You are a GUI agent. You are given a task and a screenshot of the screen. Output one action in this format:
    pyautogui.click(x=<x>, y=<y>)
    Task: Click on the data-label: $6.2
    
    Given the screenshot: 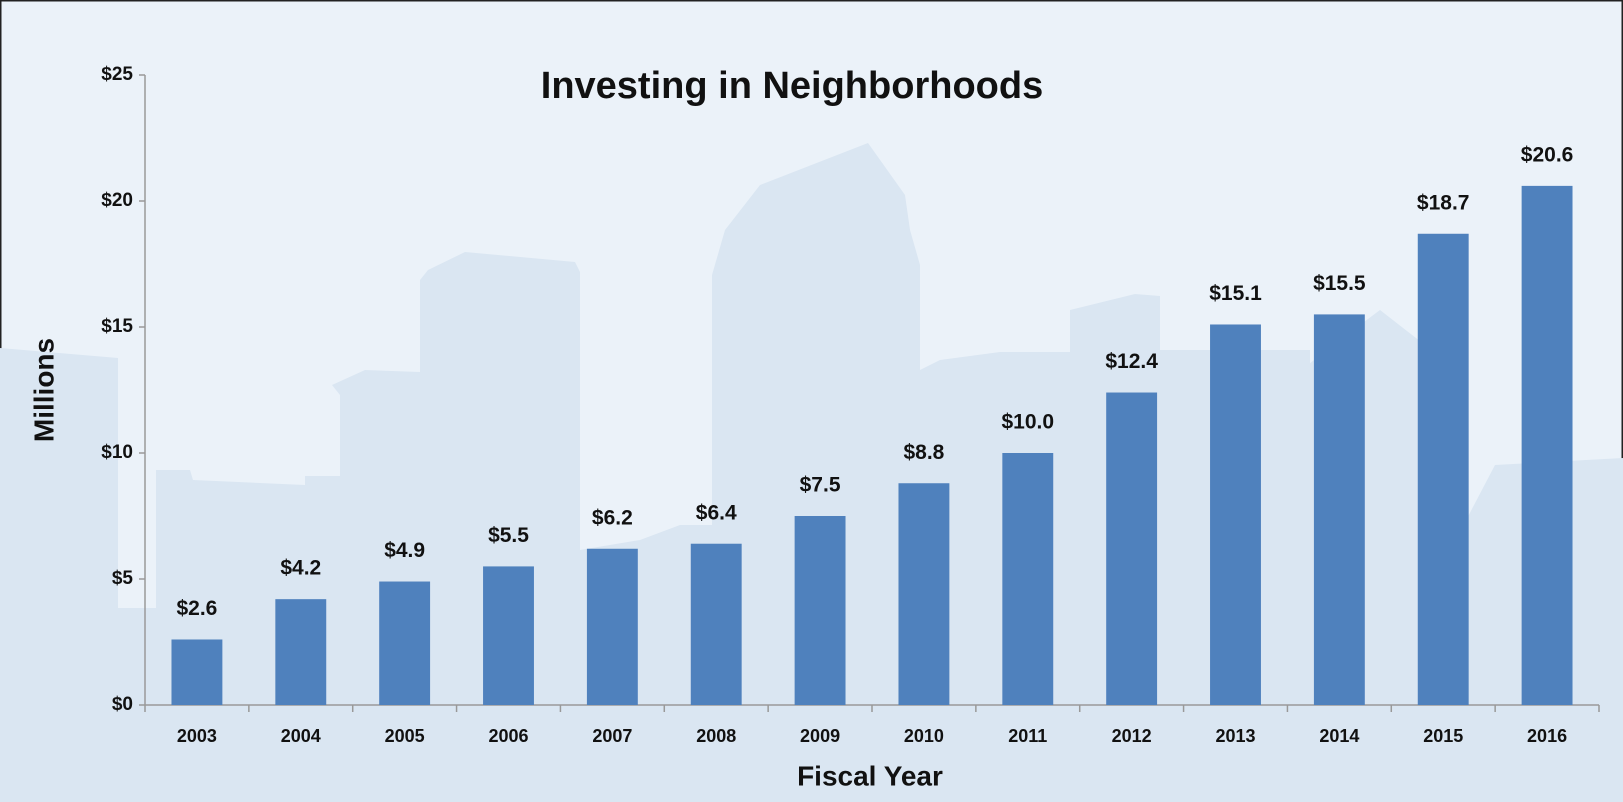 What is the action you would take?
    pyautogui.click(x=612, y=517)
    